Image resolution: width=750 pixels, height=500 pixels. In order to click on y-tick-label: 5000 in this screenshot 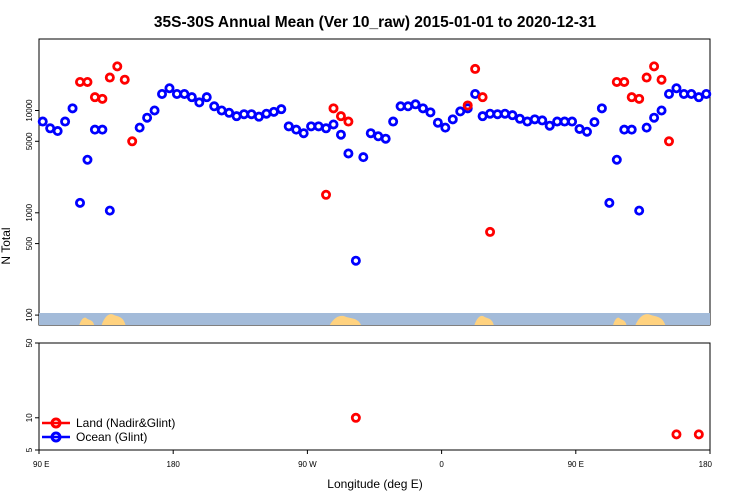, I will do `click(29, 141)`.